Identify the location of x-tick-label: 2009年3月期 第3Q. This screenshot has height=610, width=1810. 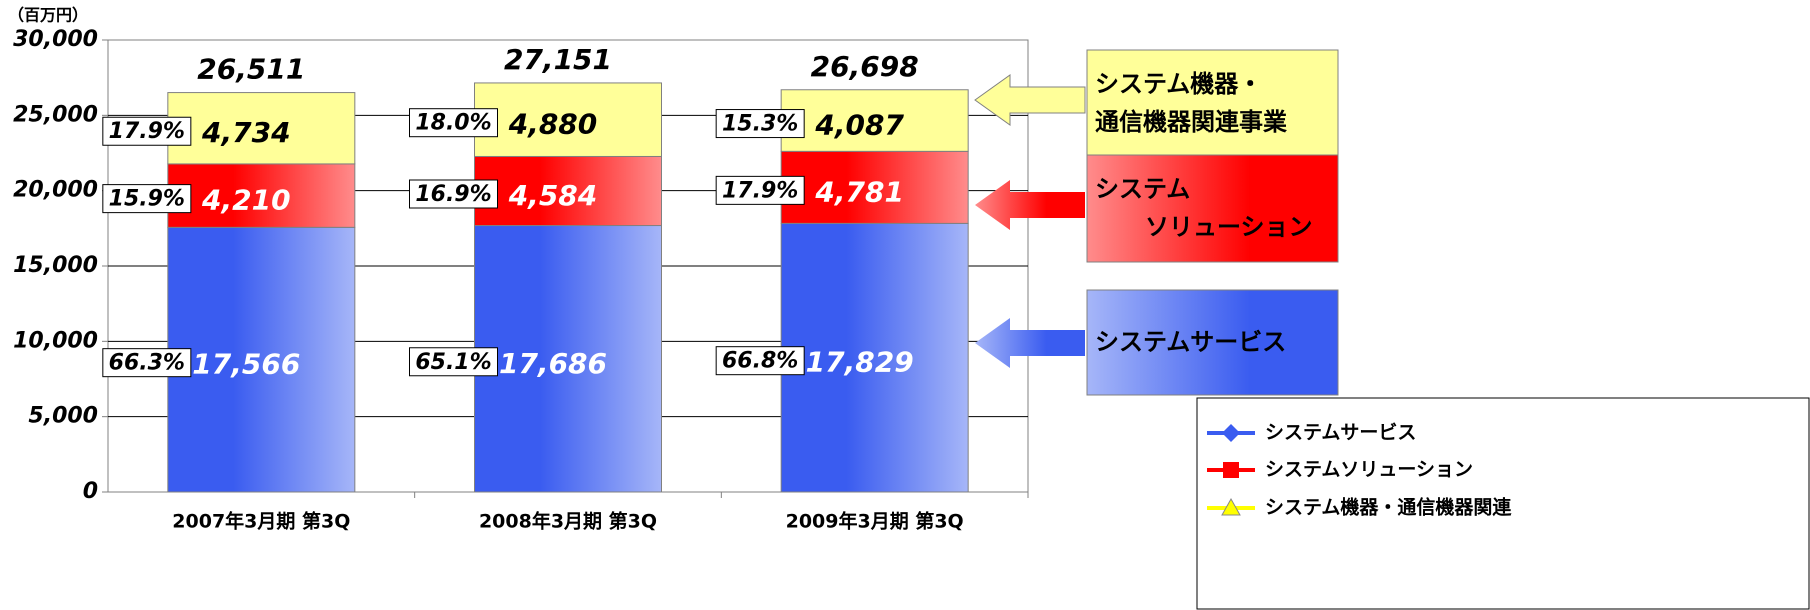
(875, 521).